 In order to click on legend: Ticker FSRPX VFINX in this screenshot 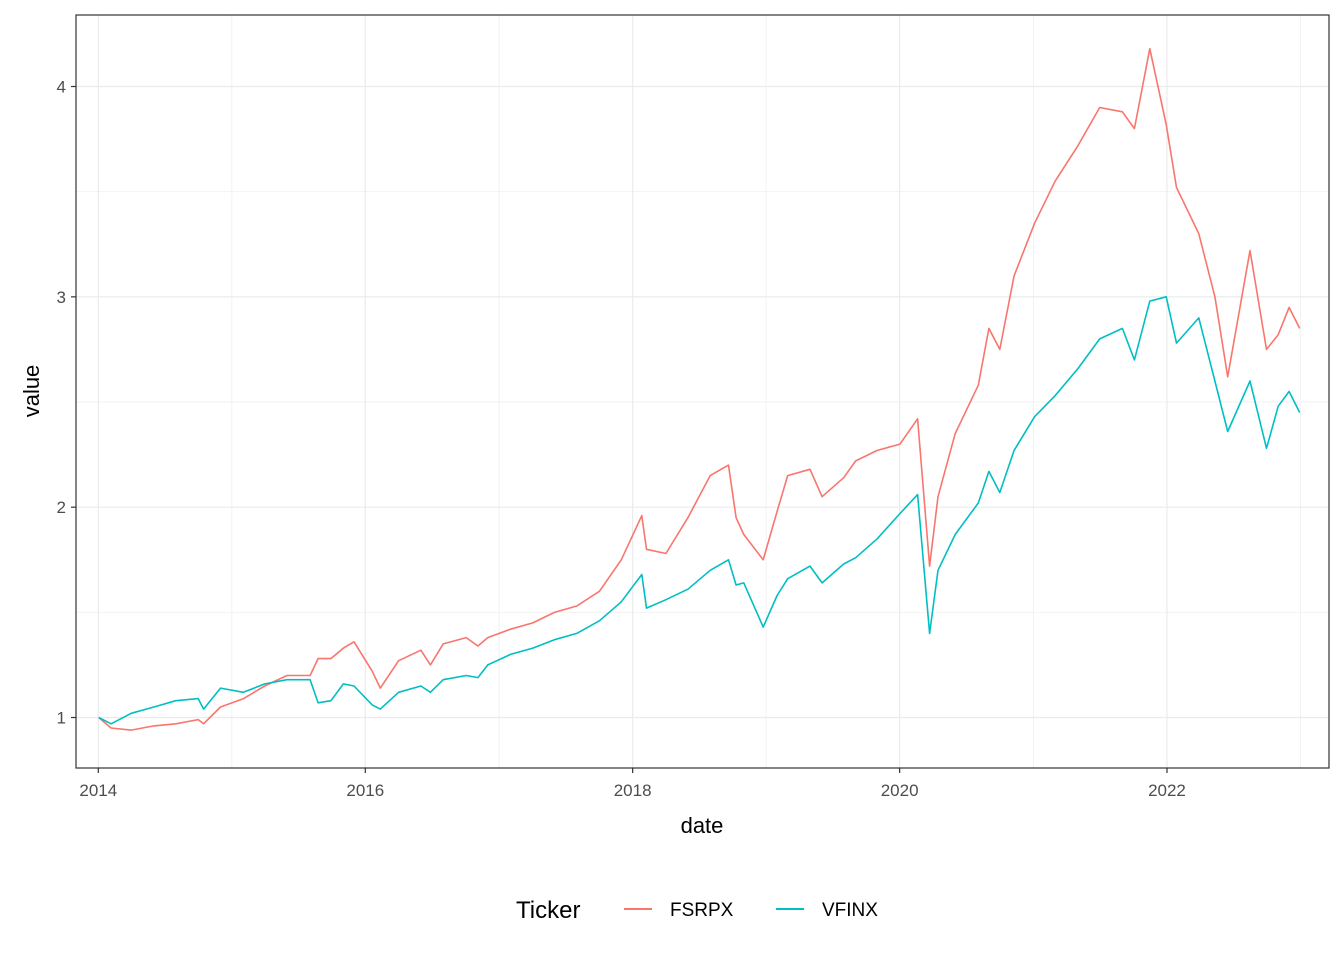, I will do `click(697, 910)`.